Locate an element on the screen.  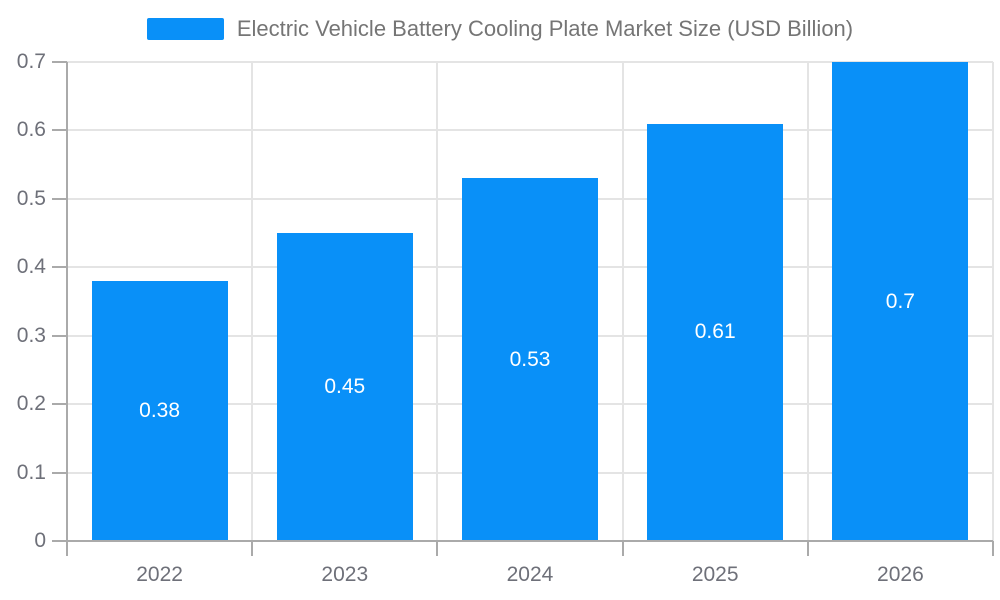
bar-2026 is located at coordinates (900, 301).